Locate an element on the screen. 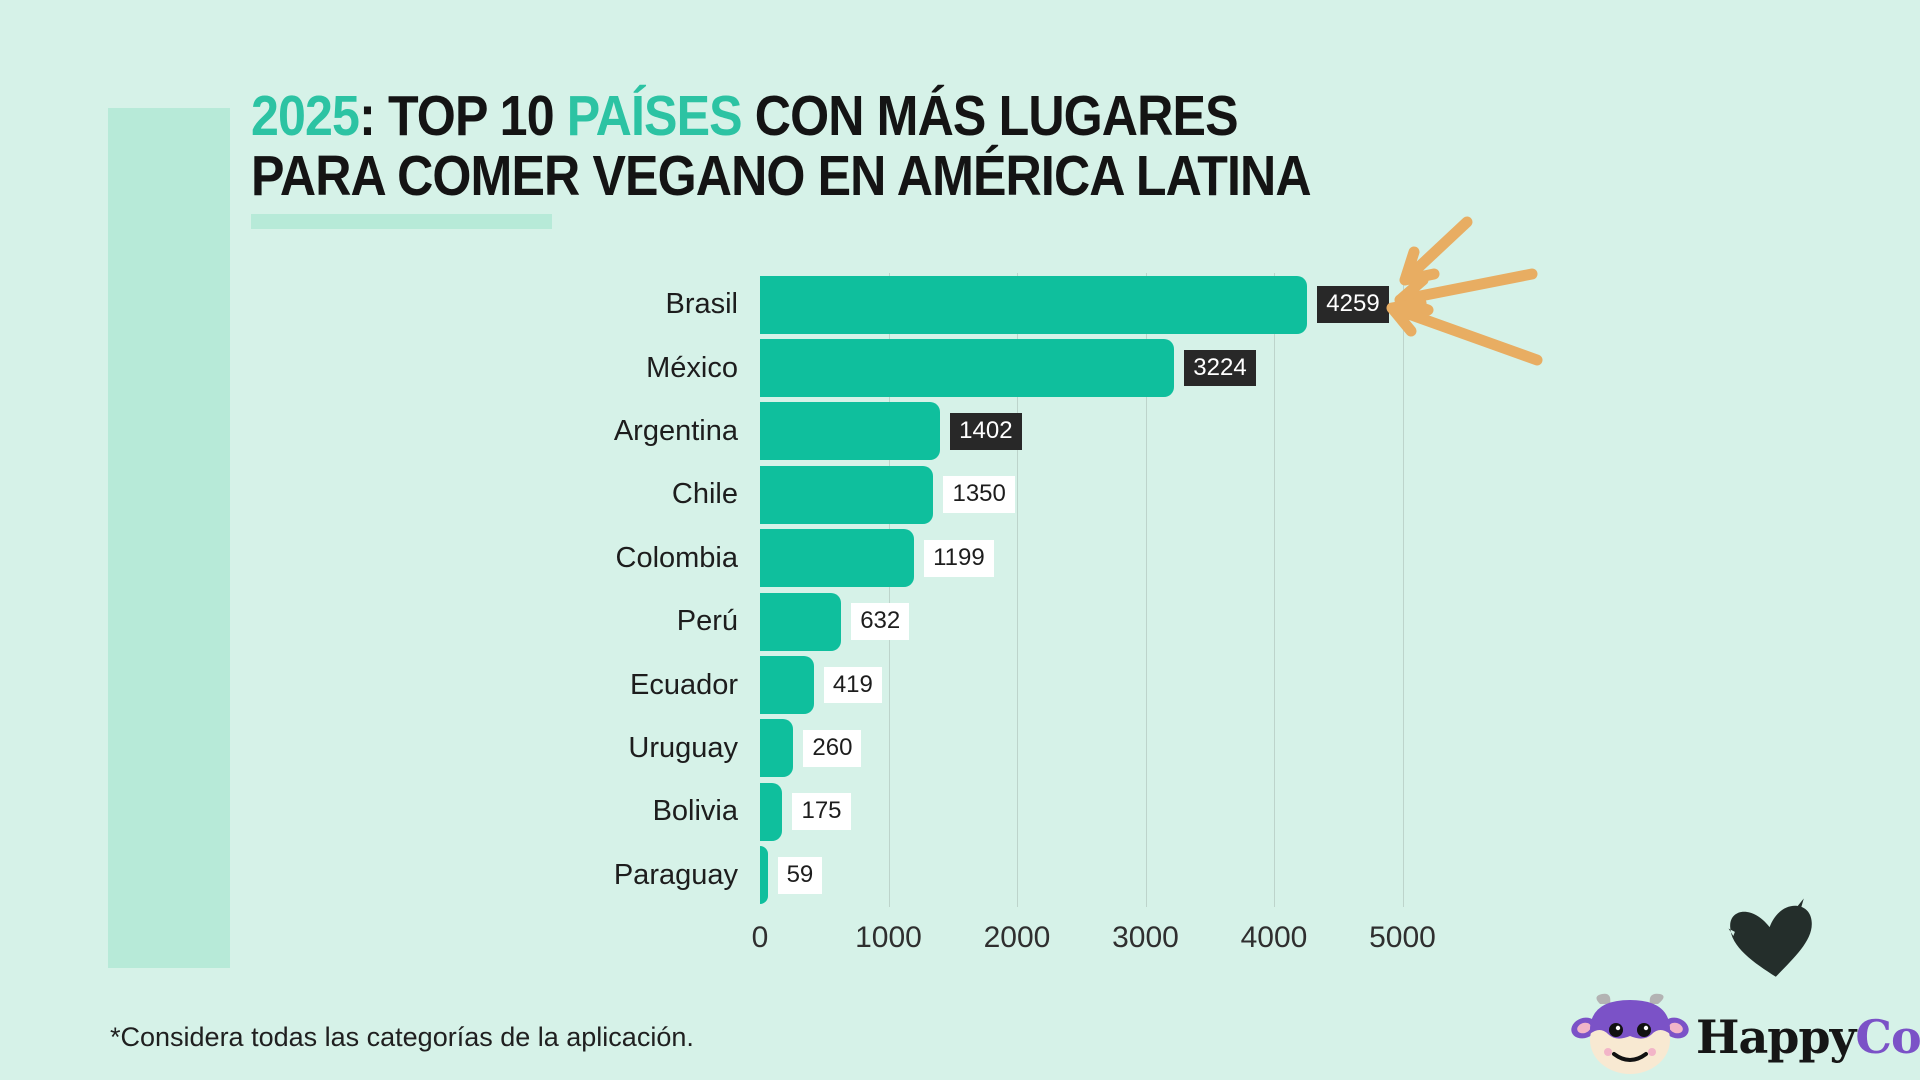  x-tick-label: 4000 is located at coordinates (1274, 937).